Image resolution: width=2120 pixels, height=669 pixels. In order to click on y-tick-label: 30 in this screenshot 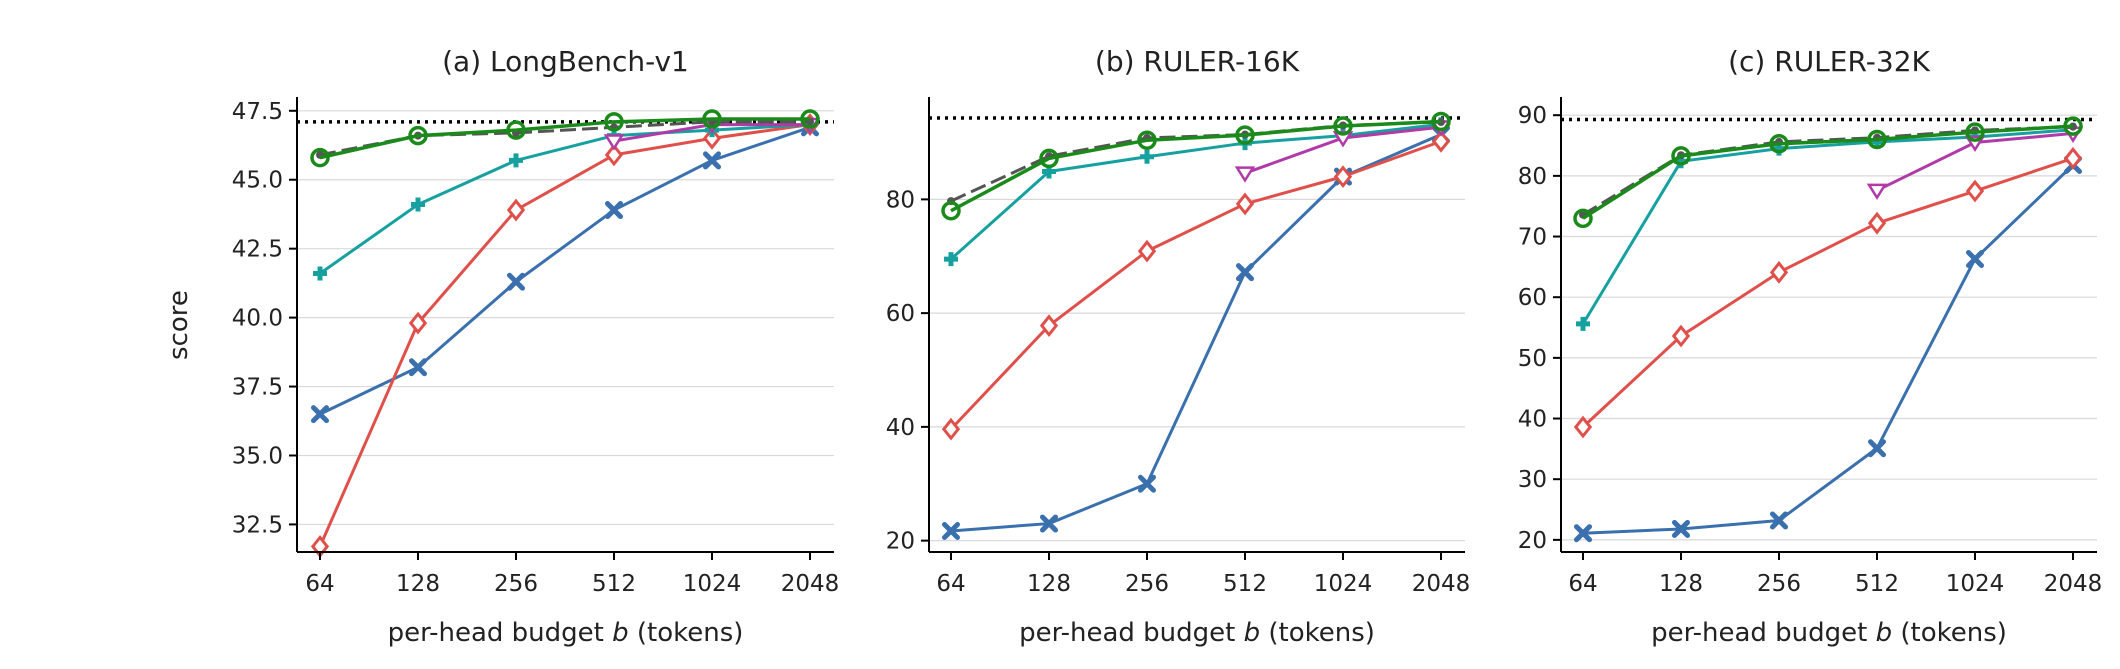, I will do `click(1532, 480)`.